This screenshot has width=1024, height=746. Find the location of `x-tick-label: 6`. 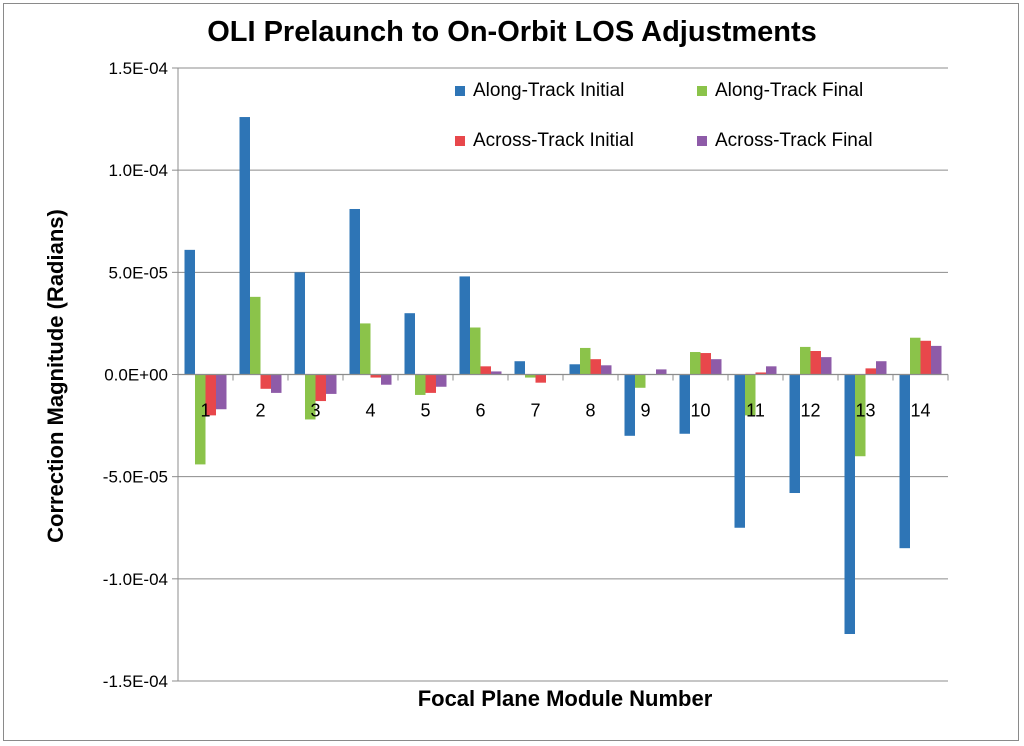

x-tick-label: 6 is located at coordinates (480, 411).